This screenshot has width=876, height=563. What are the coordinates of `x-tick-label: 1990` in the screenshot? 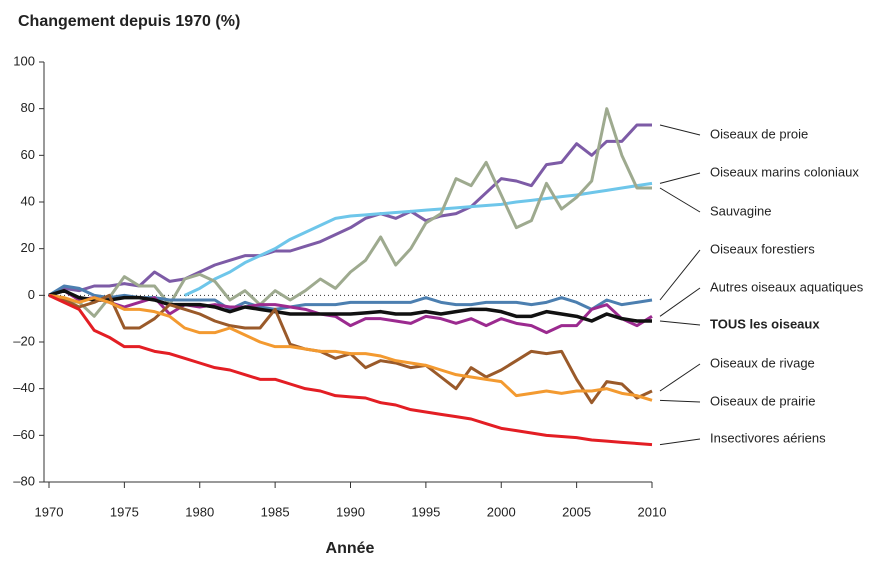 It's located at (350, 511).